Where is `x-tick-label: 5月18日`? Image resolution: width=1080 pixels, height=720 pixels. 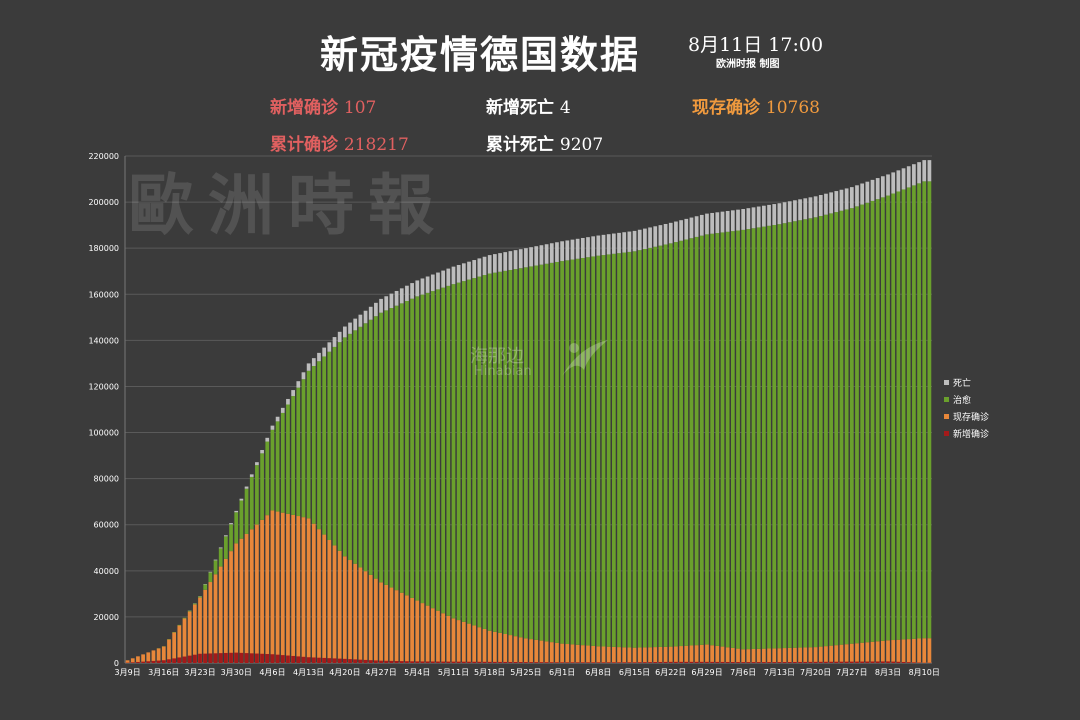 x-tick-label: 5月18日 is located at coordinates (489, 672).